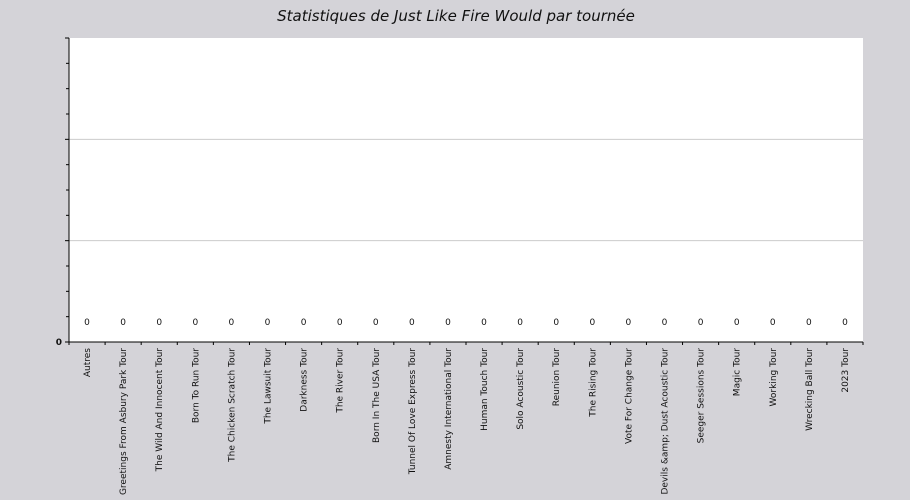  Describe the element at coordinates (466, 323) in the screenshot. I see `data-labels: 0 0 0 0 0 0 0 0 0 0 0 0 0 0 0 0 0 0 0 0 0 0` at that location.